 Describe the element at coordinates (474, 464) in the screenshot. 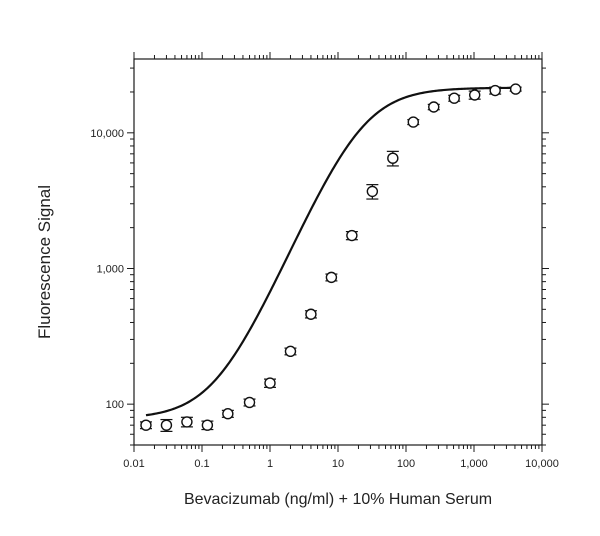

I see `x-tick-label: 1,000` at that location.